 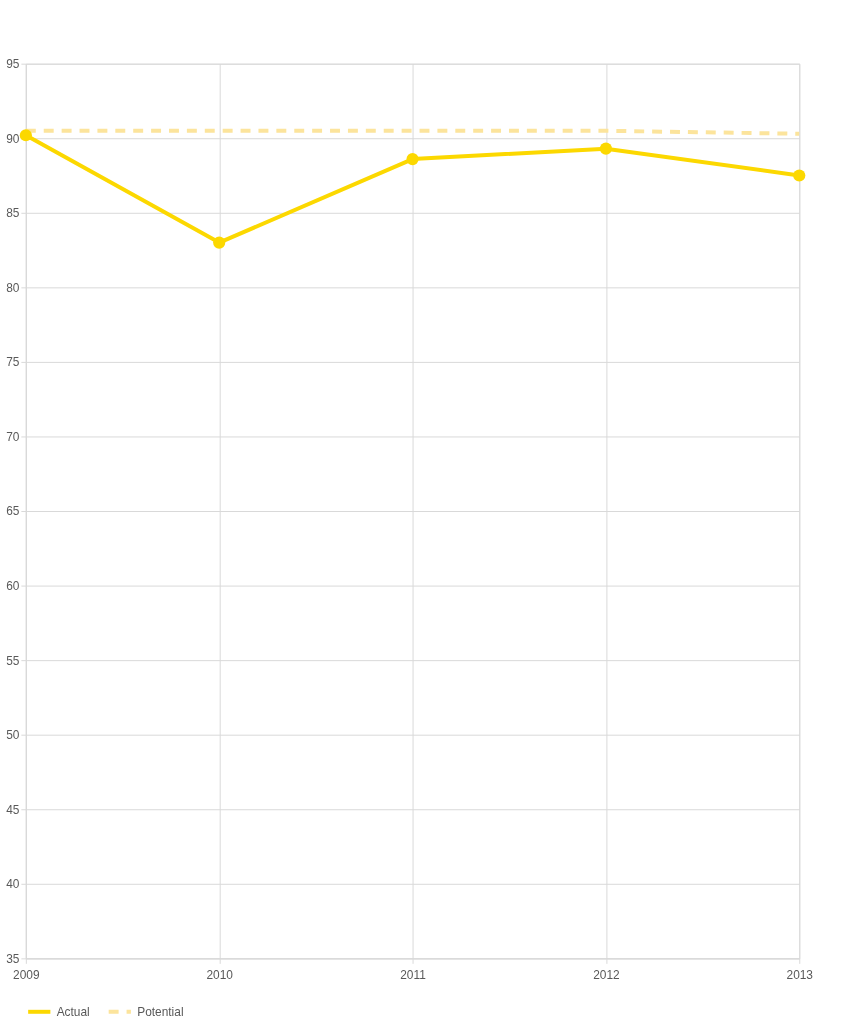 I want to click on y-tick-label: 95, so click(x=13, y=64).